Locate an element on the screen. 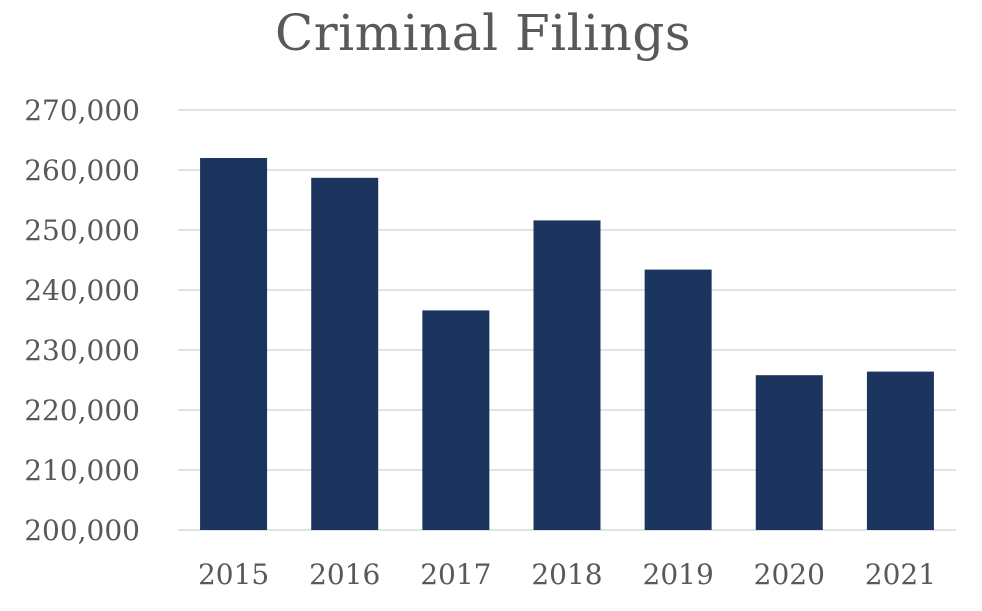 The width and height of the screenshot is (982, 611). x-tick-label: 2018 is located at coordinates (566, 574).